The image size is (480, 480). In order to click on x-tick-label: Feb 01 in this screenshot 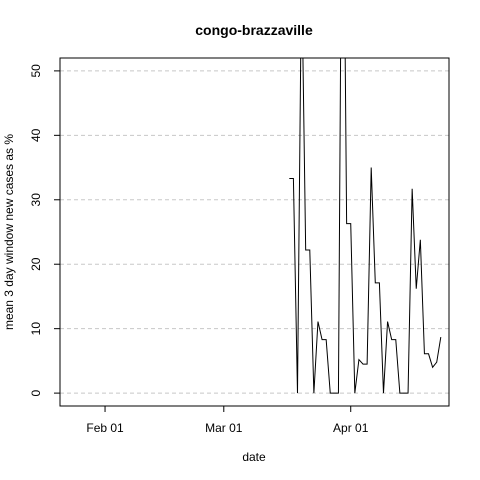, I will do `click(105, 428)`.